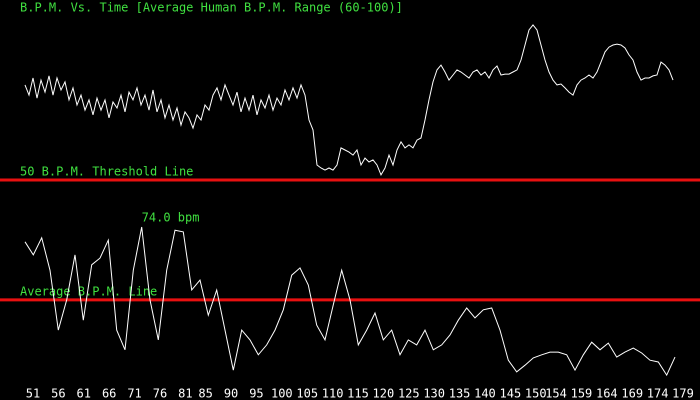 The width and height of the screenshot is (700, 400). I want to click on x-tick-label: 51, so click(33, 393).